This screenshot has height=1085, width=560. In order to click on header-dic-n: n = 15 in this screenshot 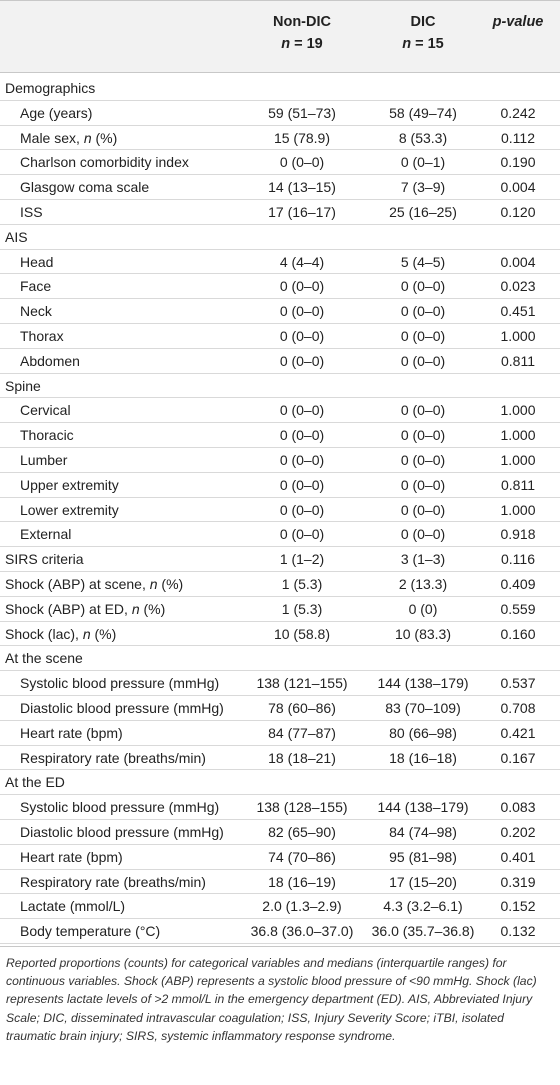, I will do `click(423, 44)`.